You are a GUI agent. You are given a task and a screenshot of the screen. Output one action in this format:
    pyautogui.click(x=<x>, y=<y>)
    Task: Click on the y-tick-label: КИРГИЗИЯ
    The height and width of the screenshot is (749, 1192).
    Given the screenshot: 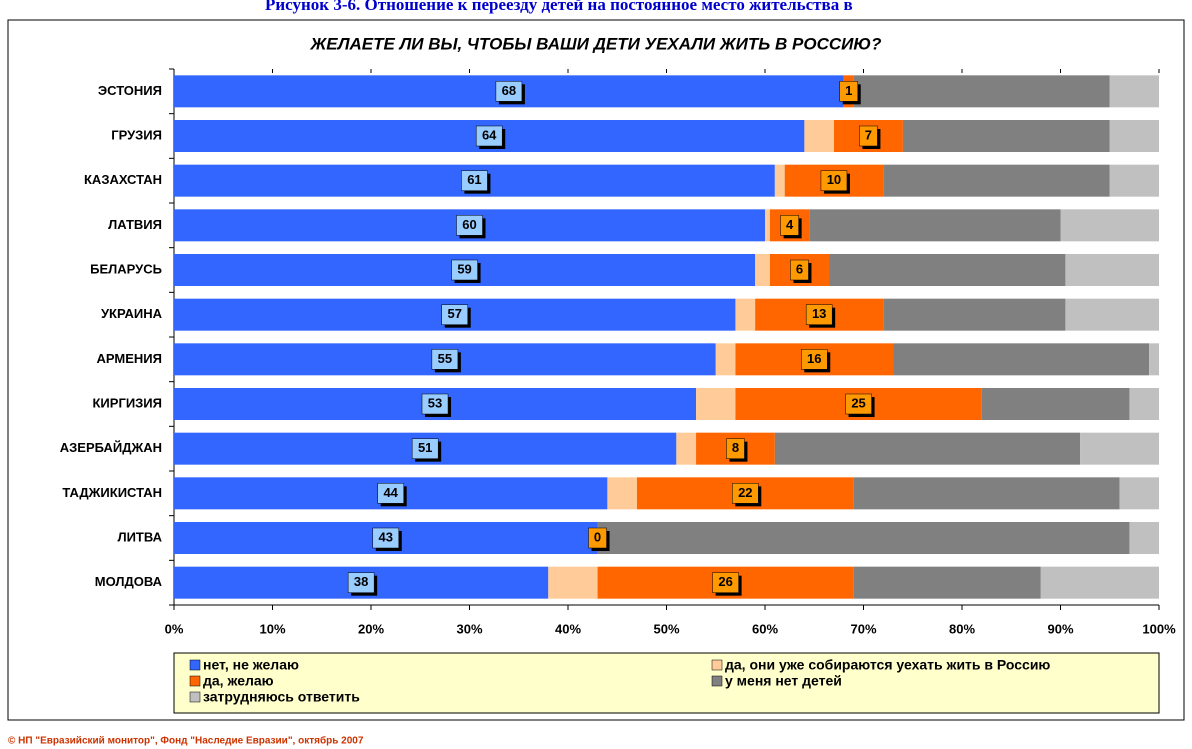 What is the action you would take?
    pyautogui.click(x=128, y=402)
    